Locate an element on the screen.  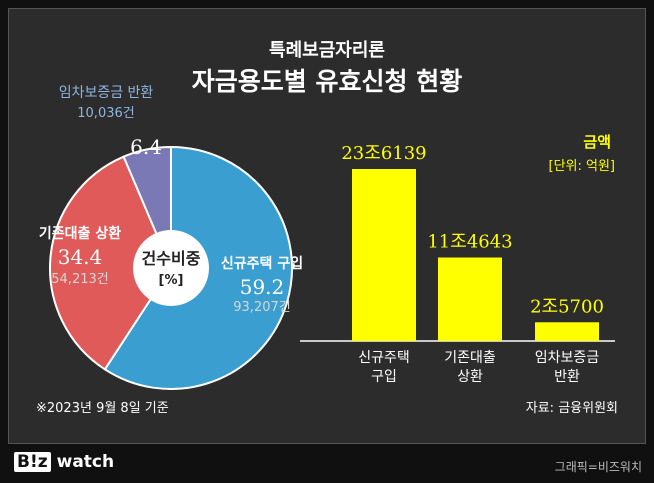
bizwatch-logo: B!z watch is located at coordinates (64, 462).